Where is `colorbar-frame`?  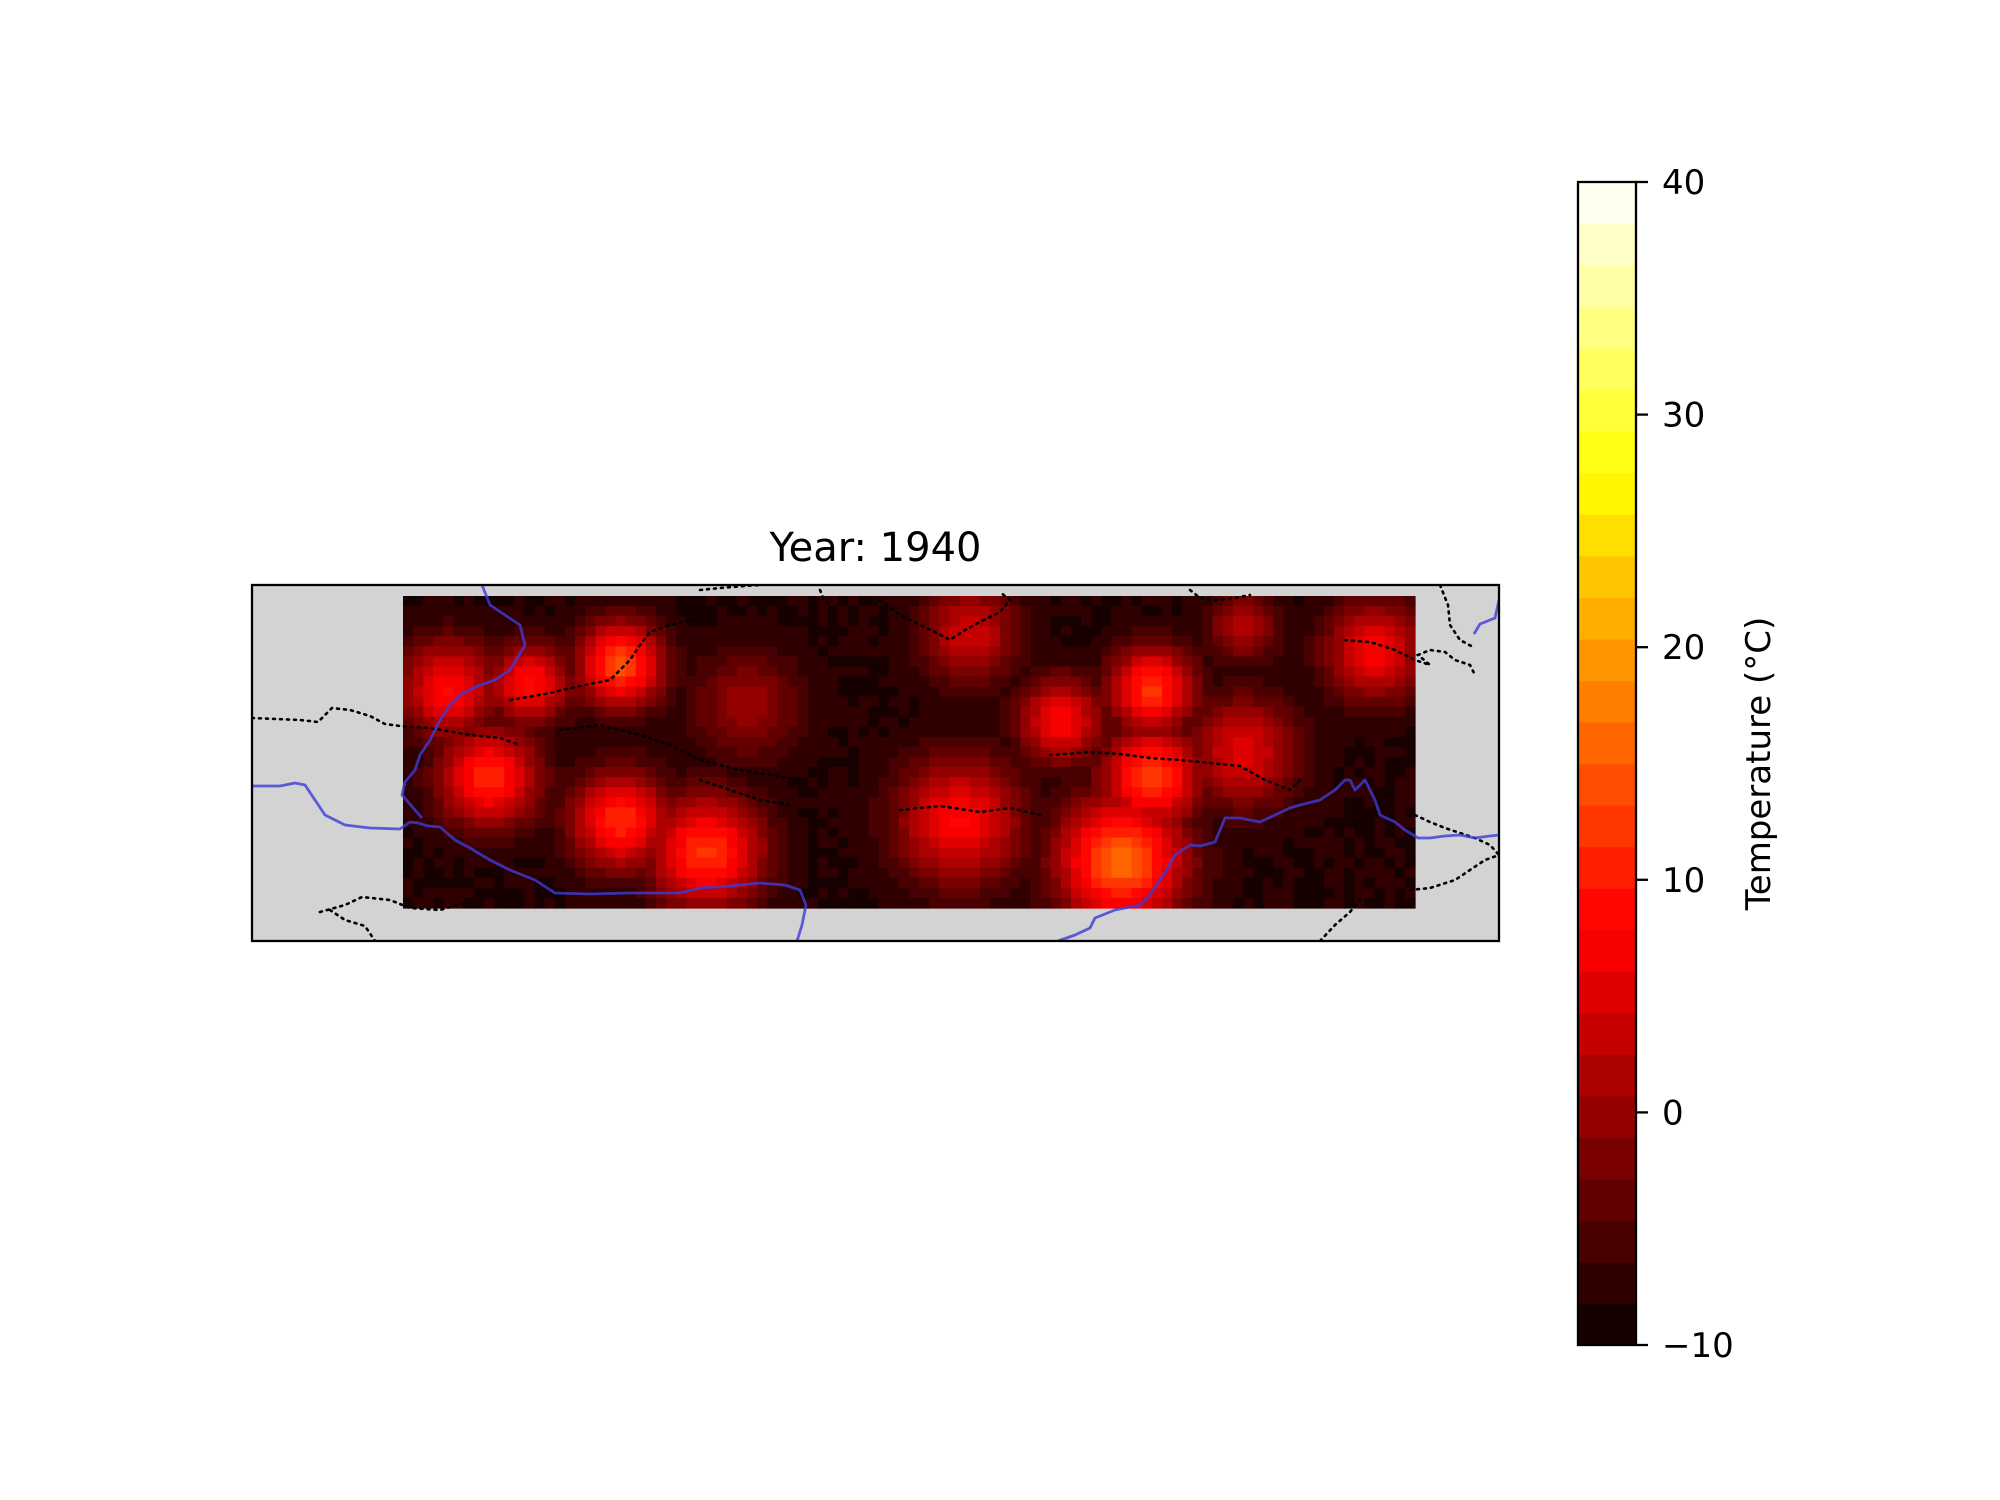 colorbar-frame is located at coordinates (1607, 763).